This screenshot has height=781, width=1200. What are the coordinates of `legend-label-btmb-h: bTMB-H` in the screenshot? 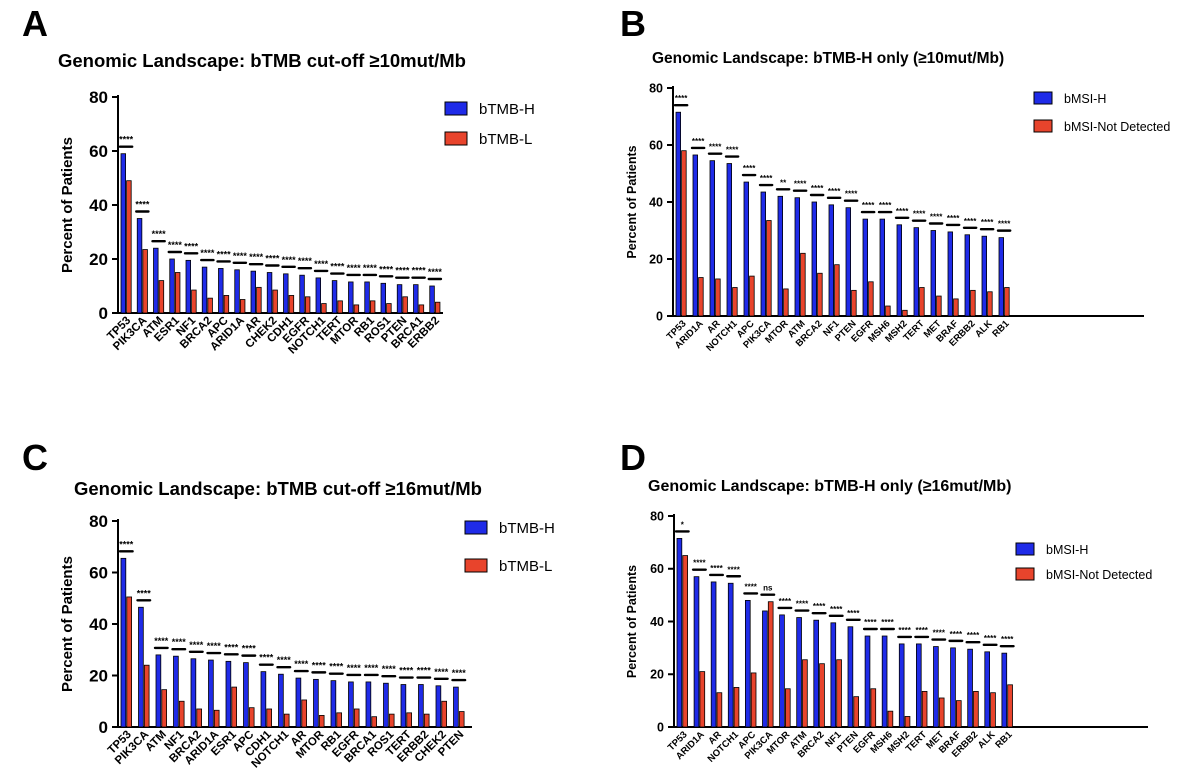 It's located at (527, 528).